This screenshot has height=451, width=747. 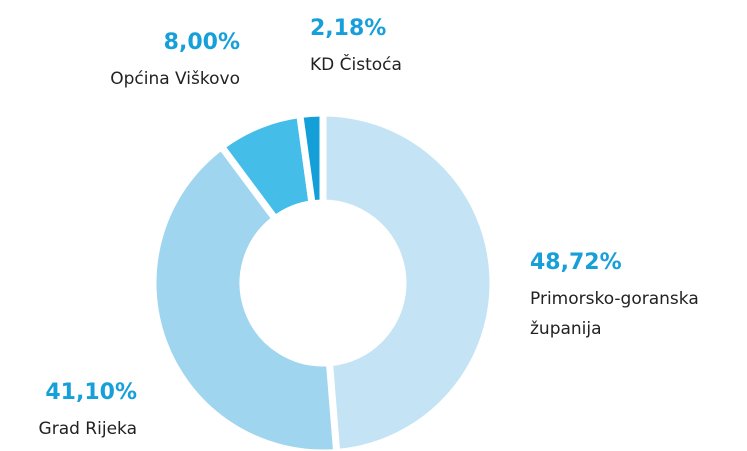 I want to click on slice-label: 2,18% KD Čistoća, so click(x=410, y=48).